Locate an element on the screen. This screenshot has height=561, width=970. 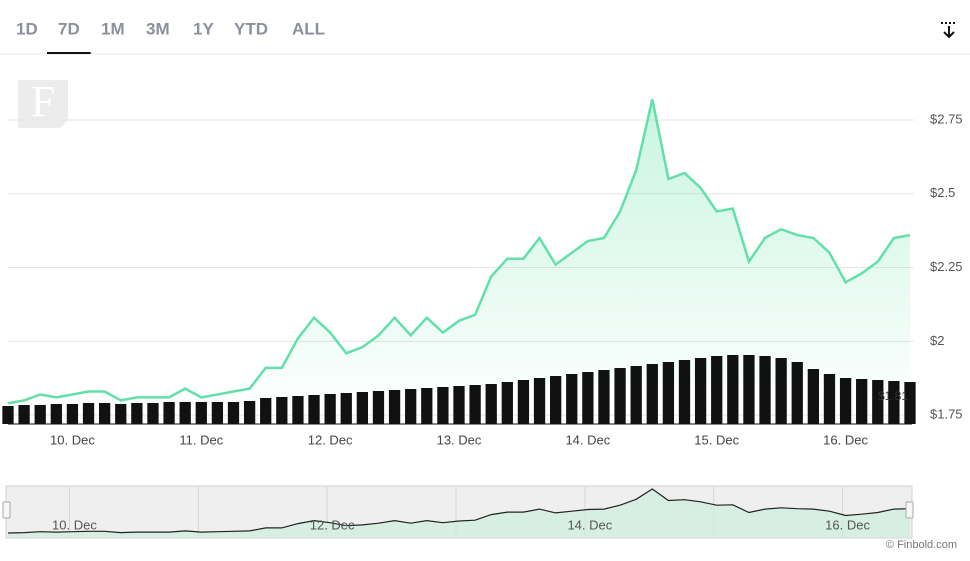
tab: YTD is located at coordinates (251, 28).